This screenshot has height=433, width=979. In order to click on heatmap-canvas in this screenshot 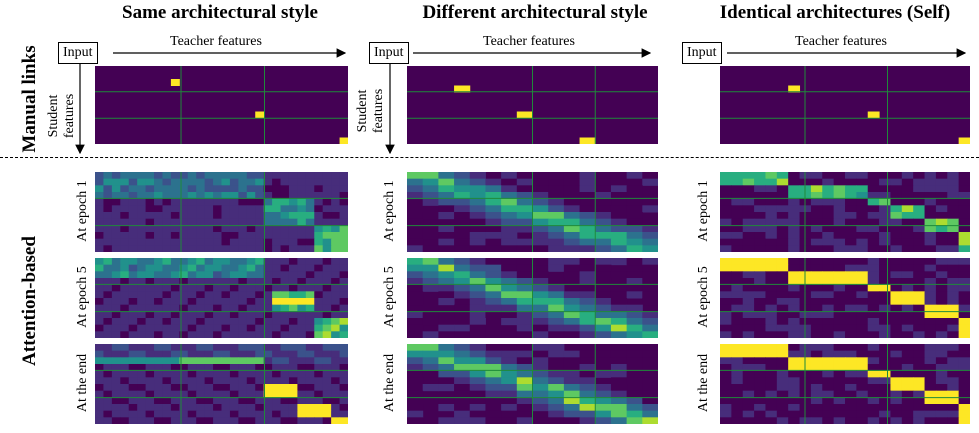, I will do `click(532, 105)`.